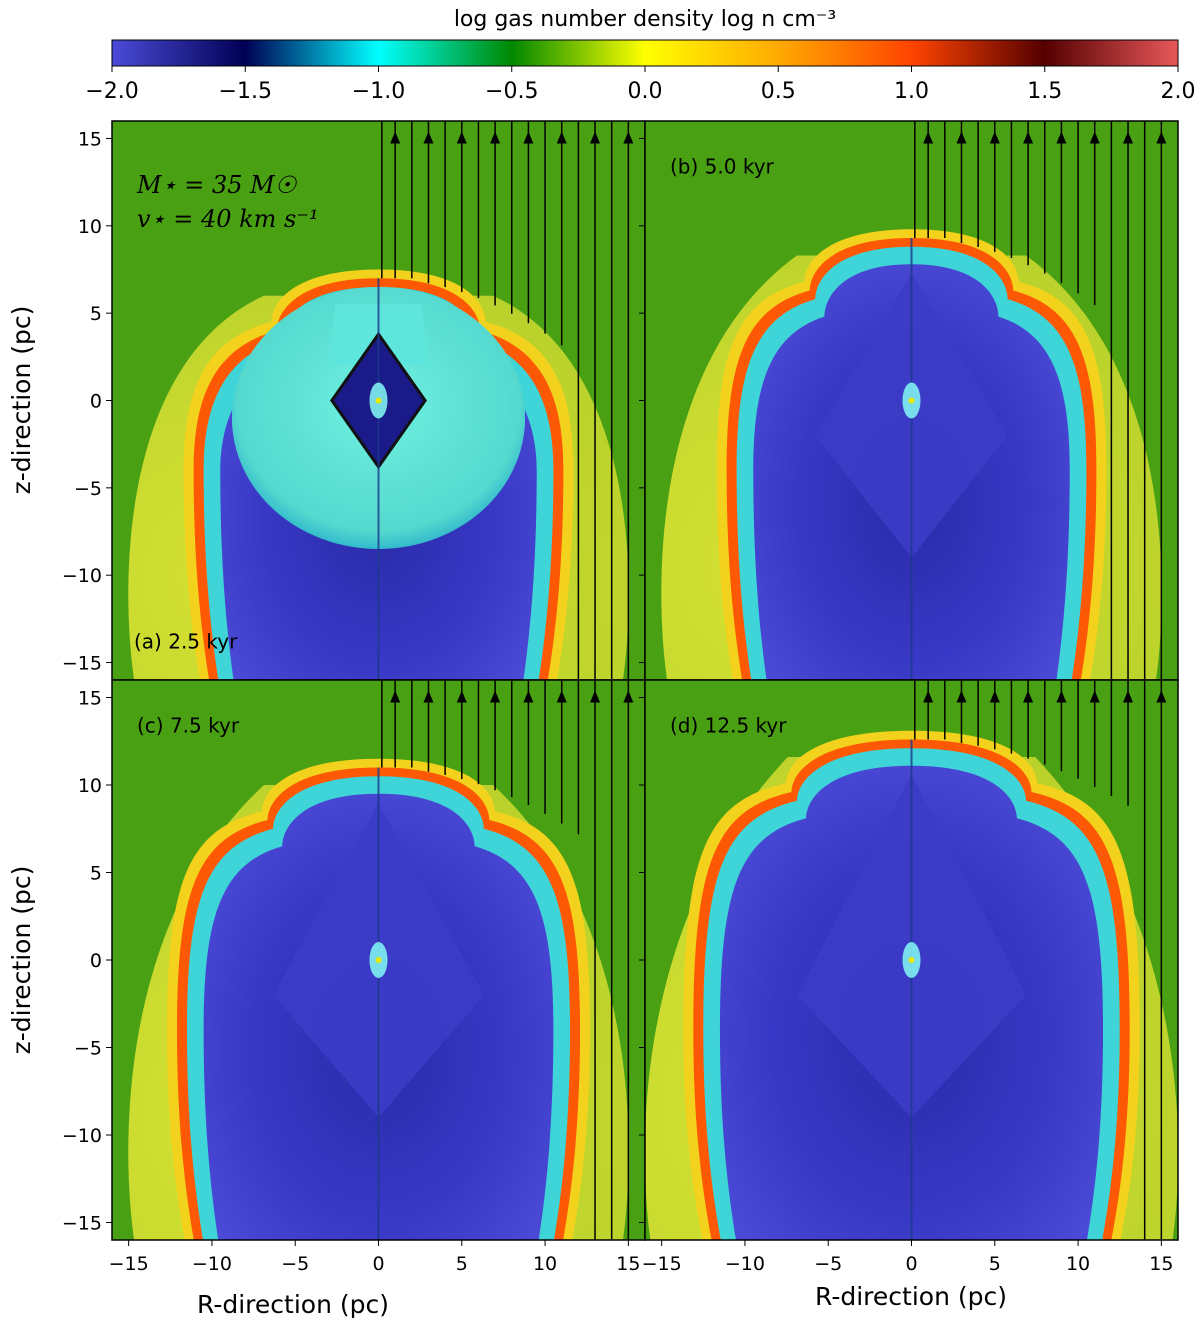  What do you see at coordinates (1178, 91) in the screenshot?
I see `colorbar-tick-label: 2.0` at bounding box center [1178, 91].